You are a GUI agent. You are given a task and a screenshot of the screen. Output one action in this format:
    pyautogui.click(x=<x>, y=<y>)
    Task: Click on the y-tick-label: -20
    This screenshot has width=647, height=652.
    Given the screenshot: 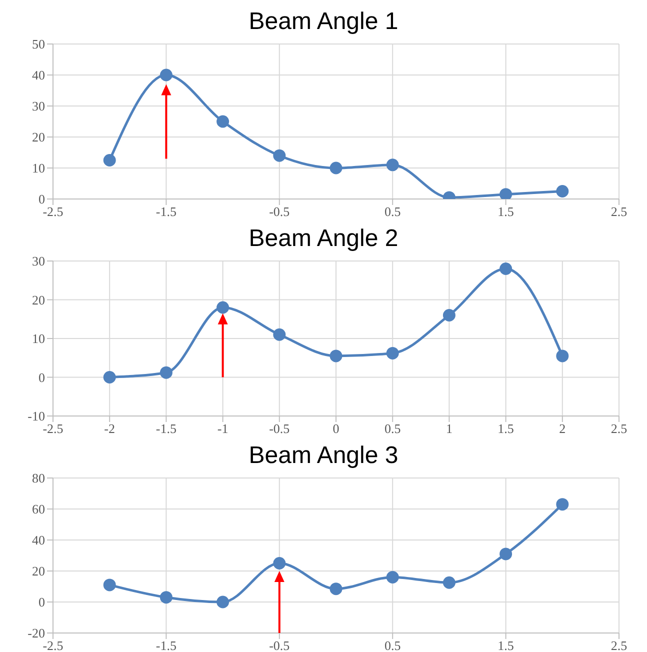 What is the action you would take?
    pyautogui.click(x=36, y=633)
    